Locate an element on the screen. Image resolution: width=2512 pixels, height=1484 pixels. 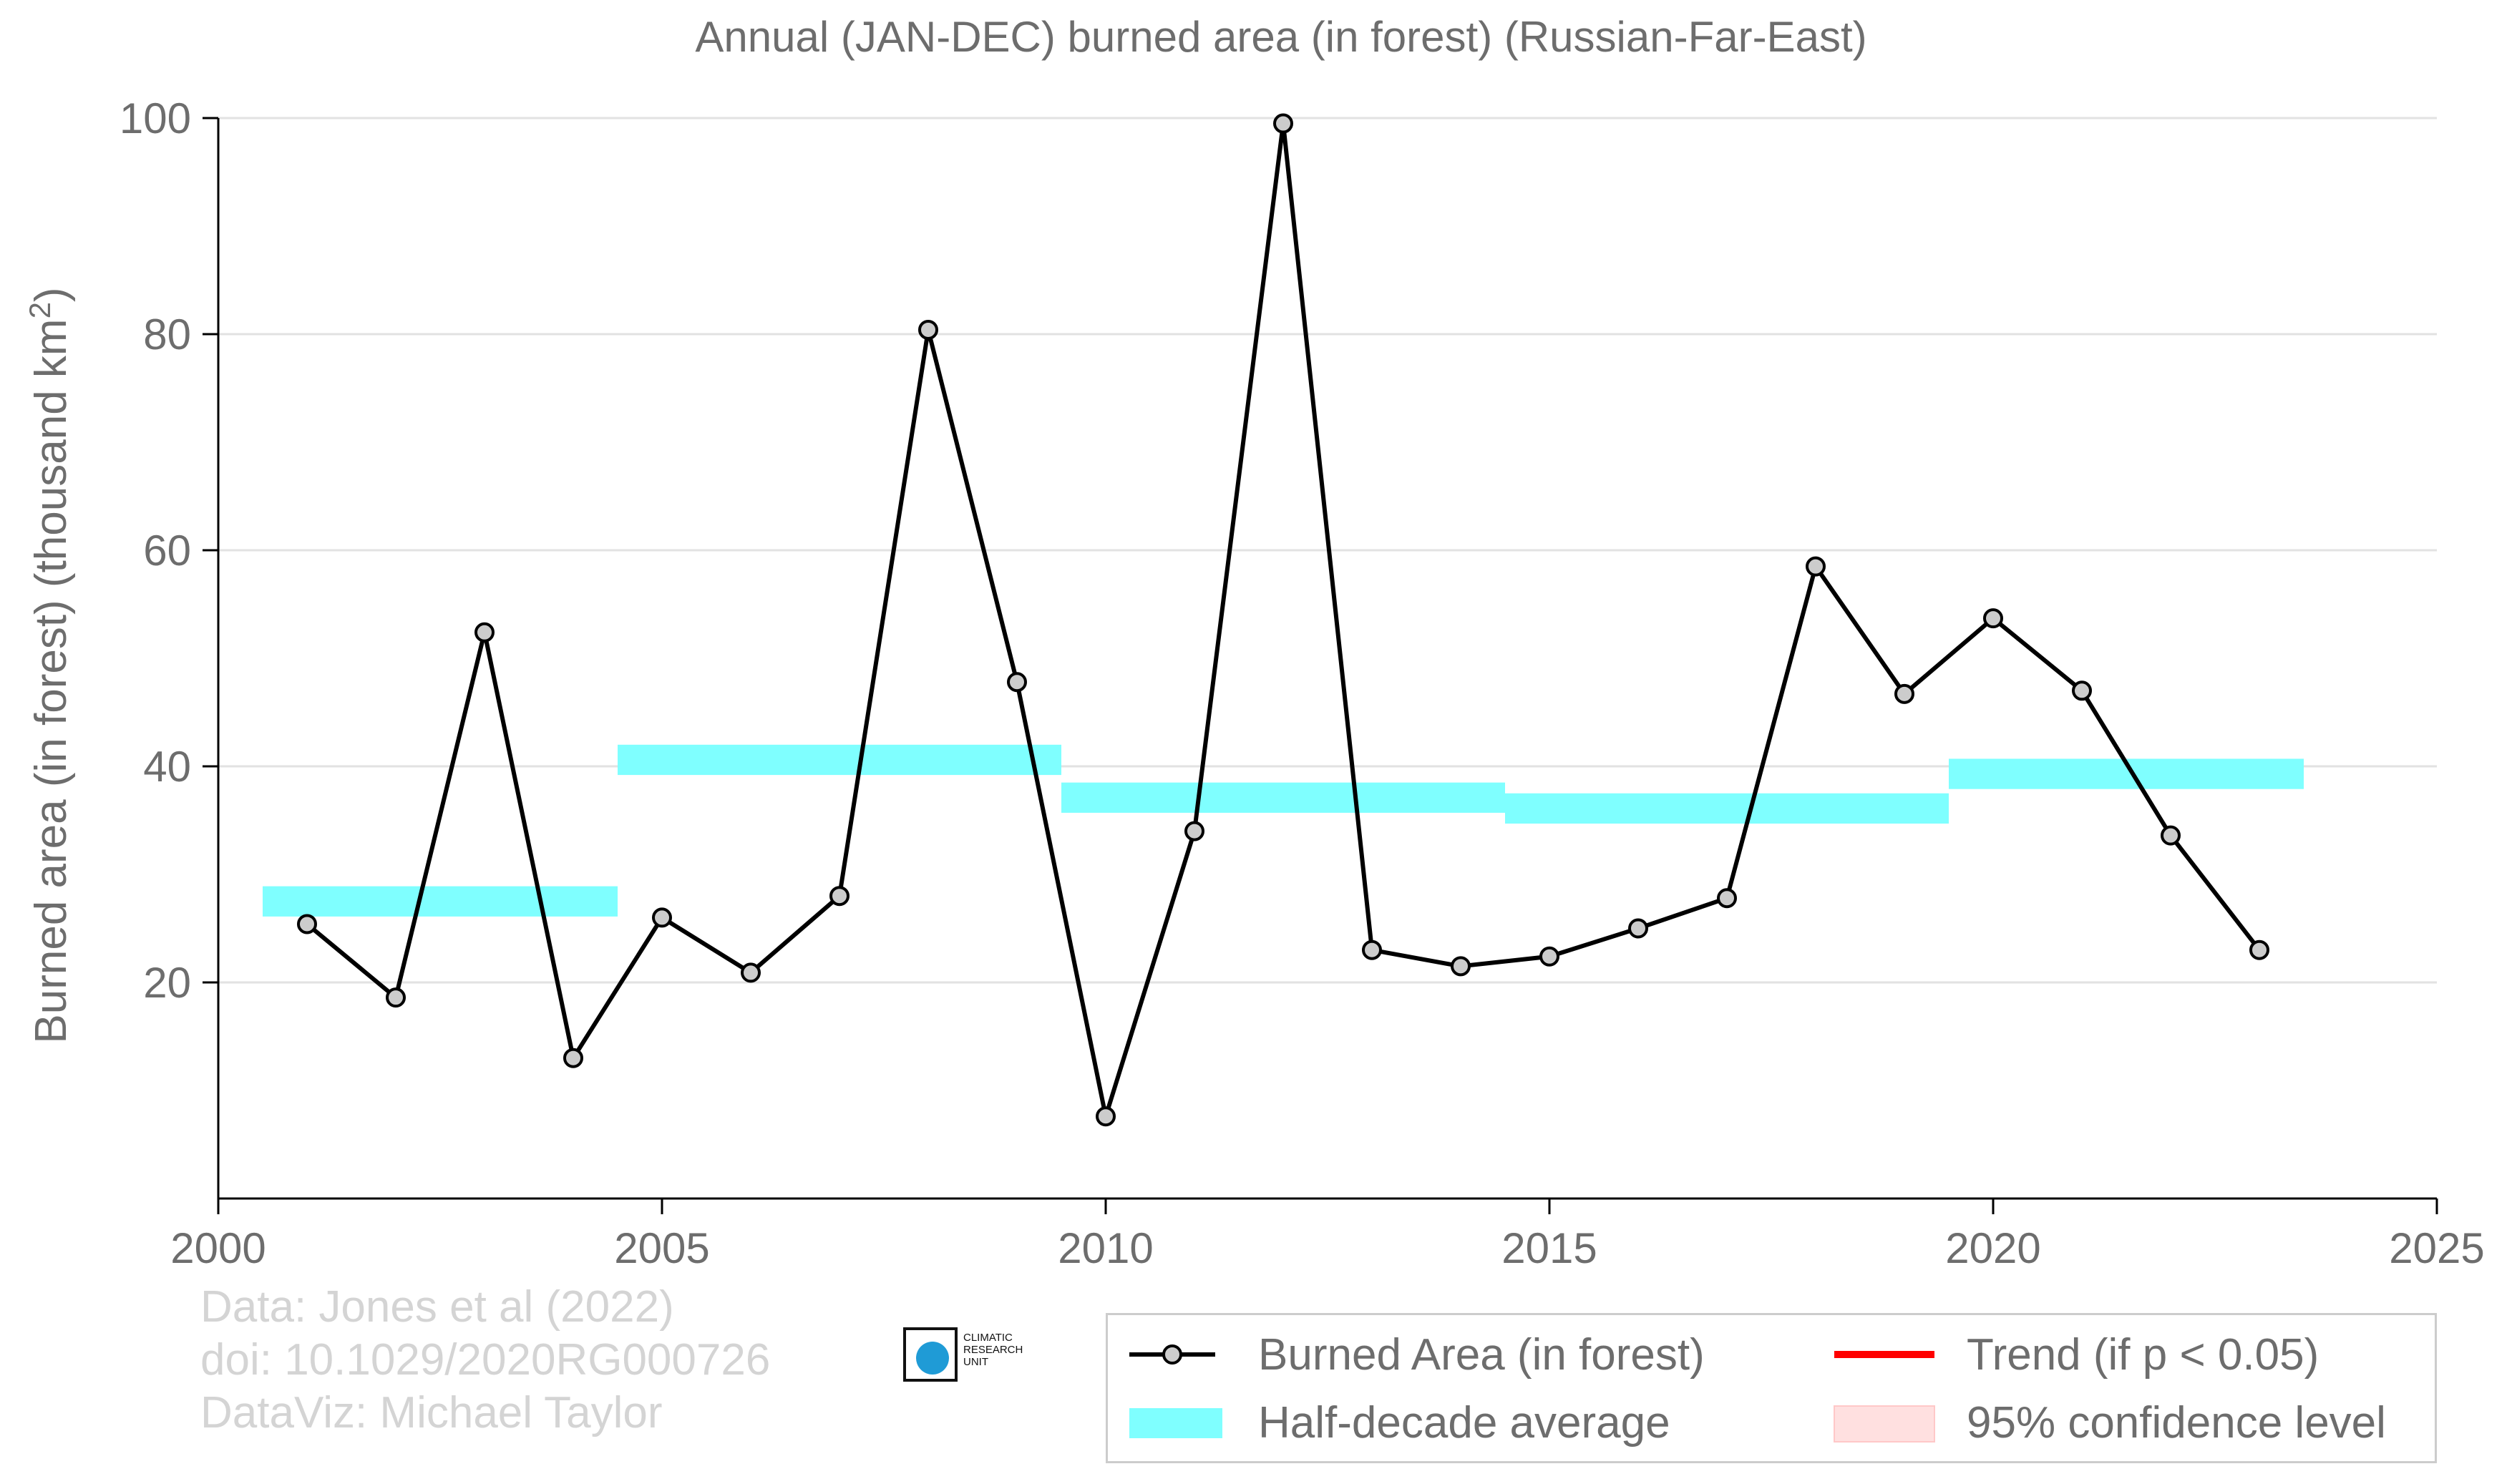
logo-text-line: RESEARCH is located at coordinates (993, 1350).